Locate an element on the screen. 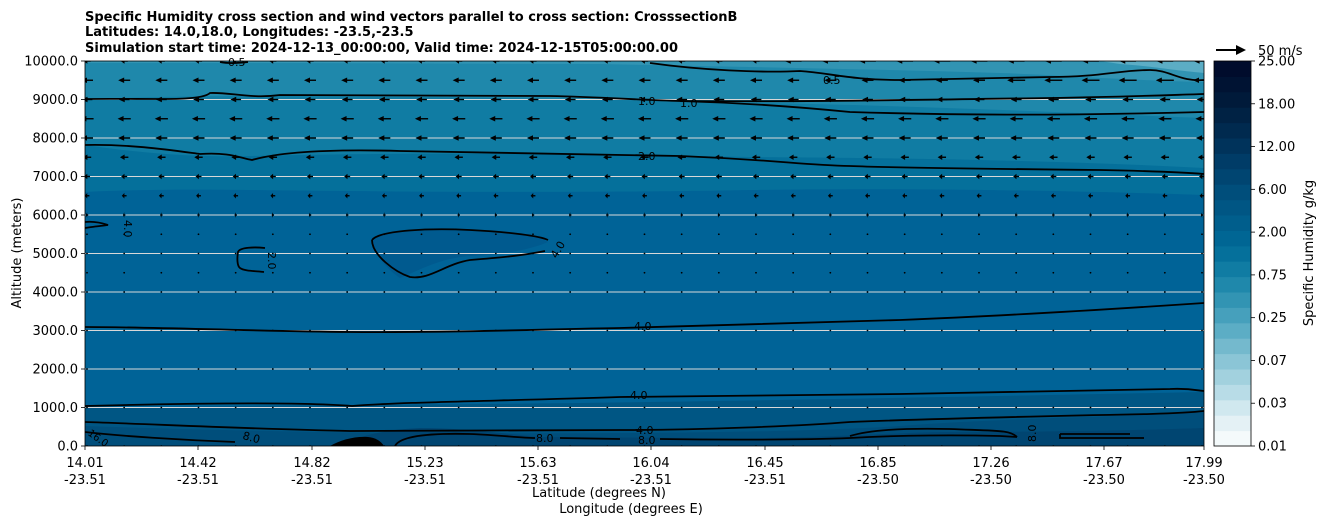 This screenshot has height=526, width=1326. contour-label: 0.5 is located at coordinates (832, 80).